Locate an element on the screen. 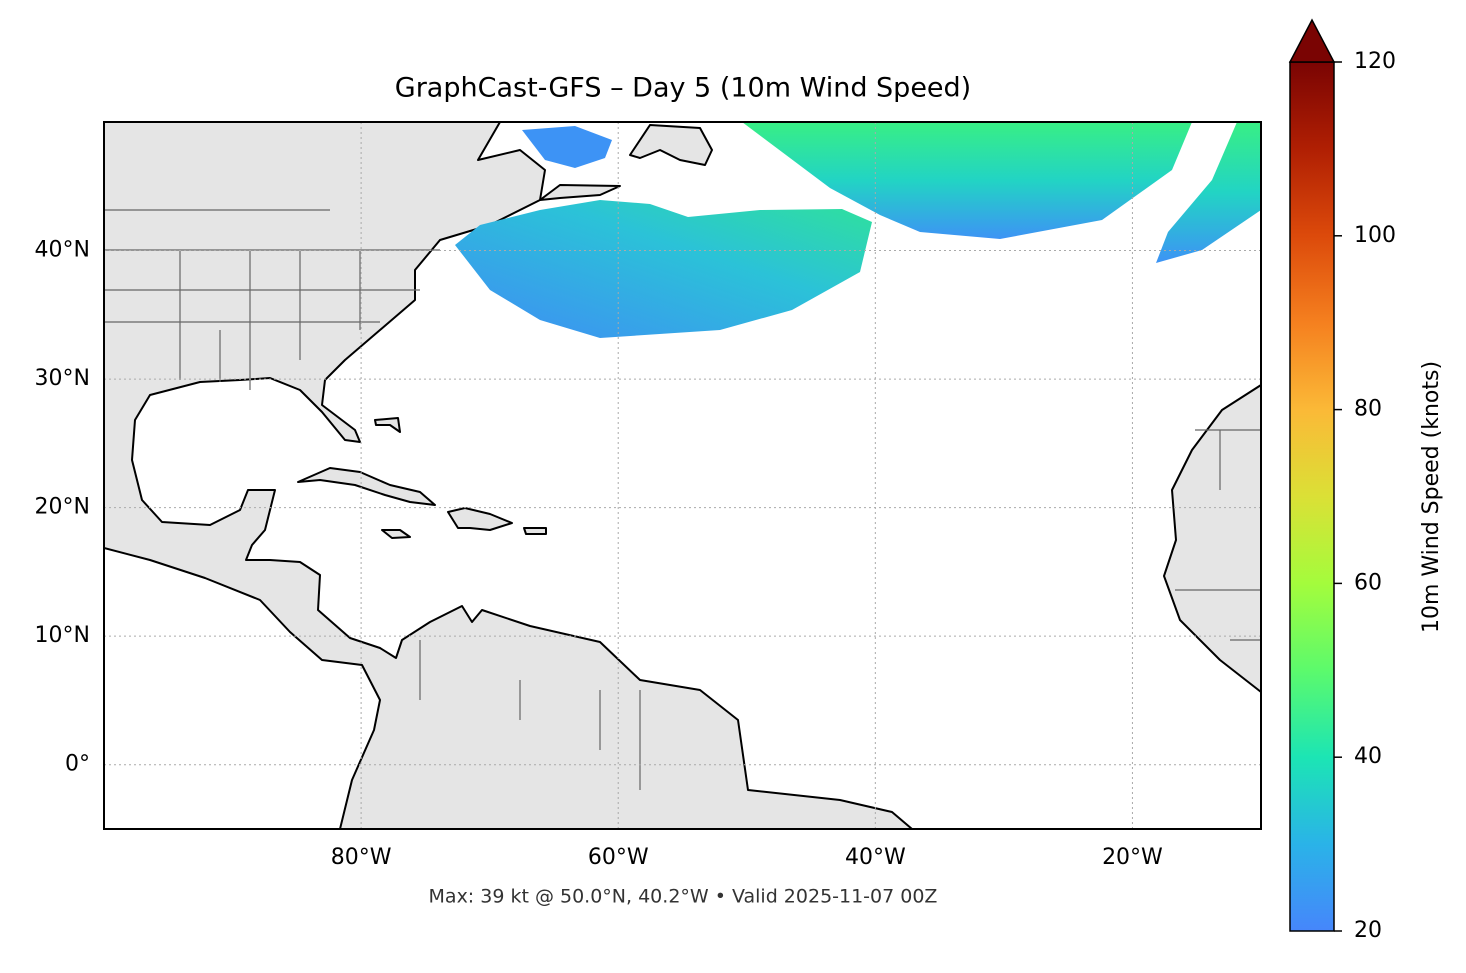 The height and width of the screenshot is (973, 1466). colorbar is located at coordinates (1312, 496).